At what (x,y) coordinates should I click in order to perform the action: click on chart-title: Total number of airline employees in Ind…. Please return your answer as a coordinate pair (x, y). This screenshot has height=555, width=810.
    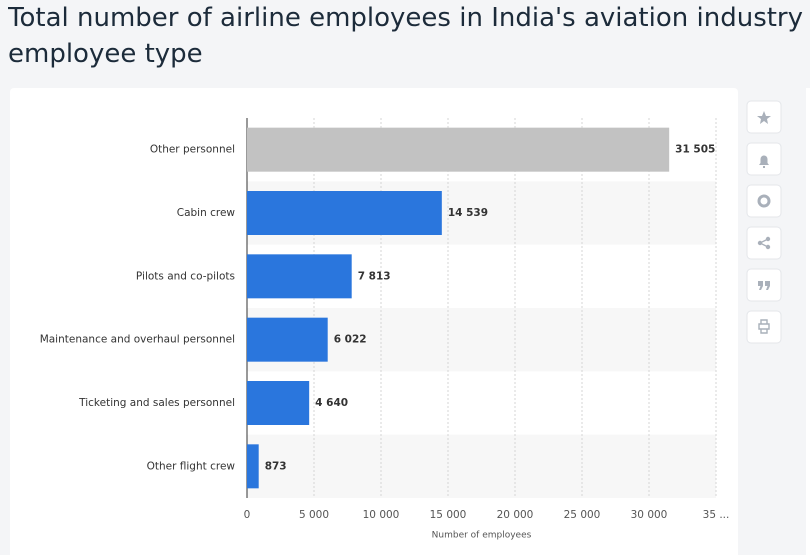
    Looking at the image, I should click on (409, 36).